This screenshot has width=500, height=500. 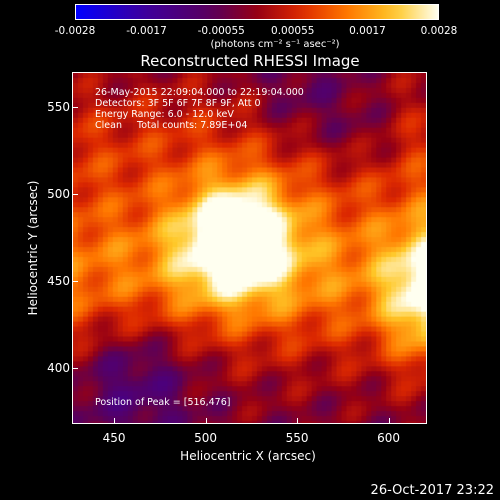 I want to click on y-axis-label: Heliocentric Y (arcsec), so click(x=33, y=248).